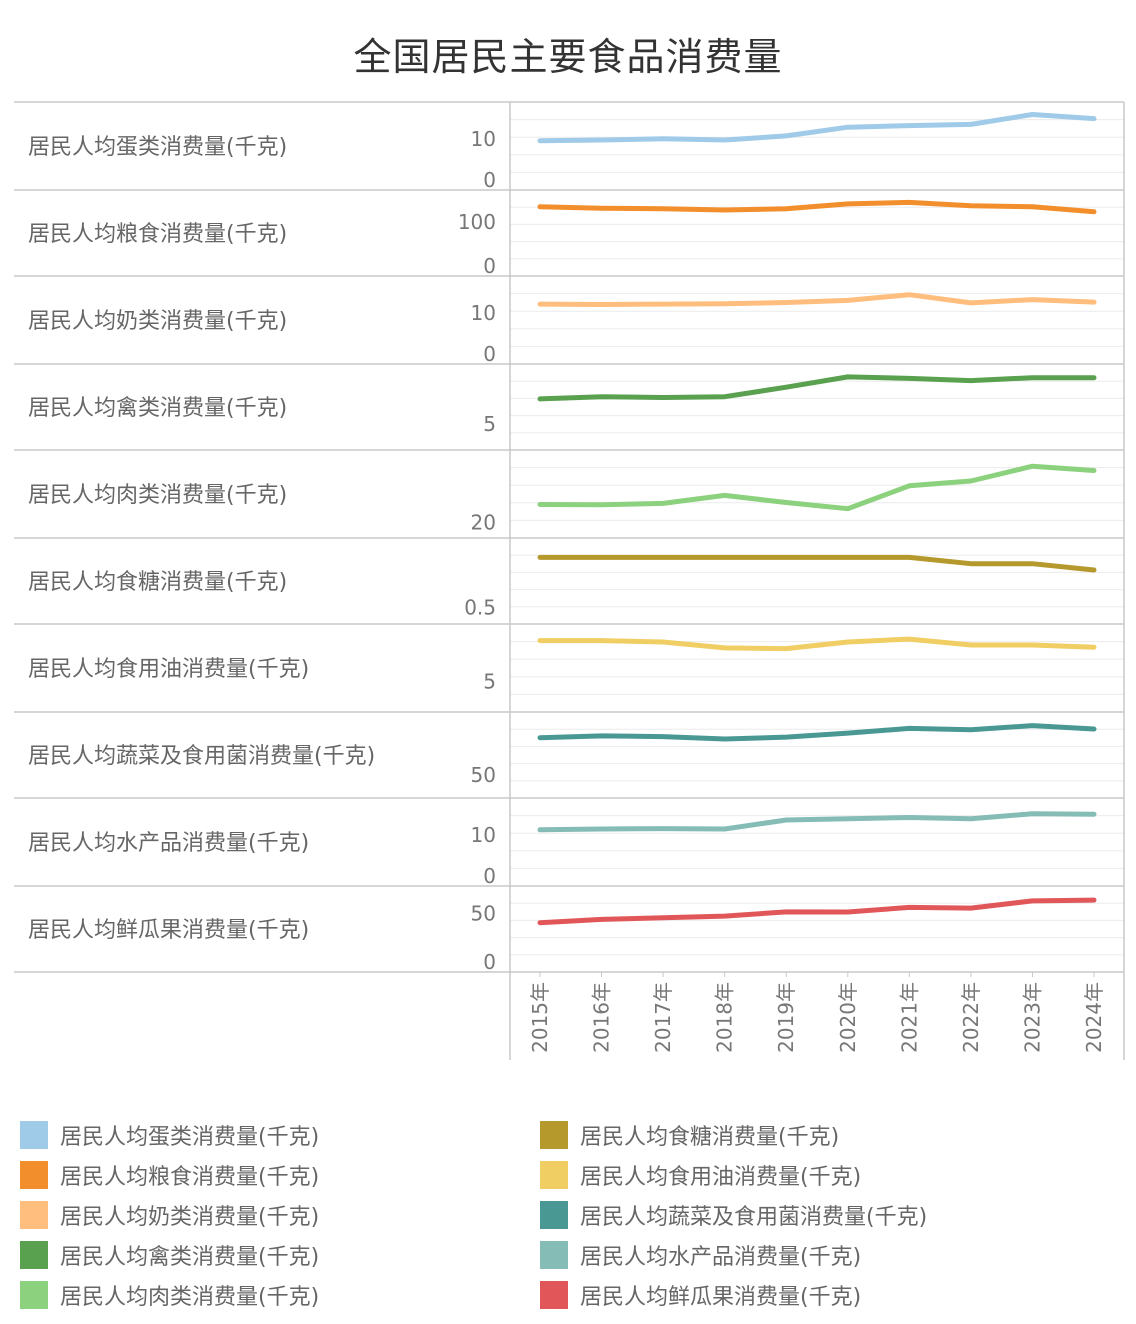 Image resolution: width=1136 pixels, height=1324 pixels. Describe the element at coordinates (190, 1177) in the screenshot. I see `legend-label: 居民人均粮食消费量(千克)` at that location.